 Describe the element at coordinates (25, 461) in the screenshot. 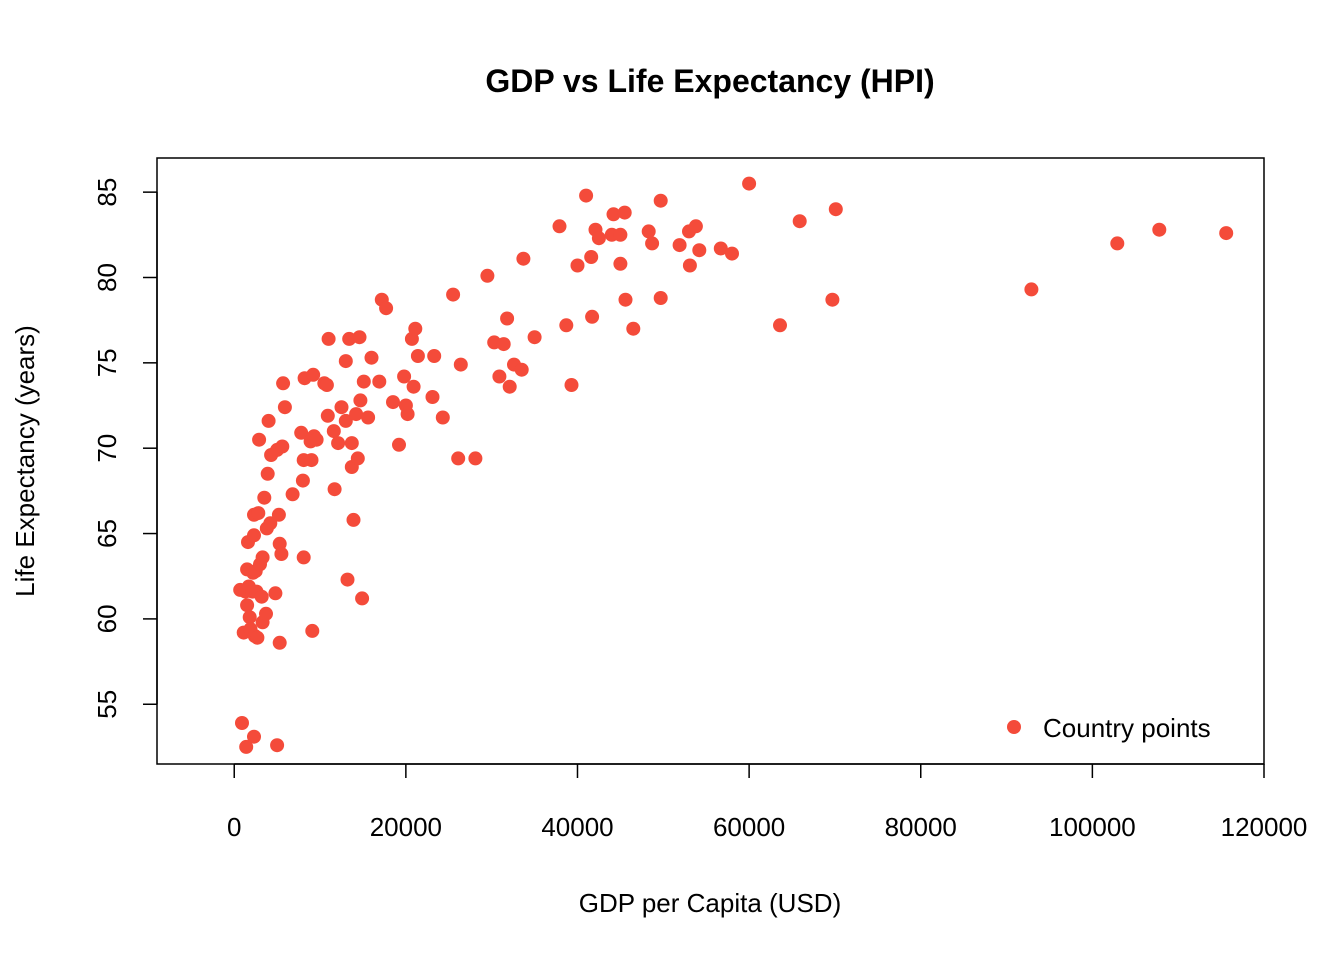

I see `y-axis-label: Life Expectancy (years)` at that location.